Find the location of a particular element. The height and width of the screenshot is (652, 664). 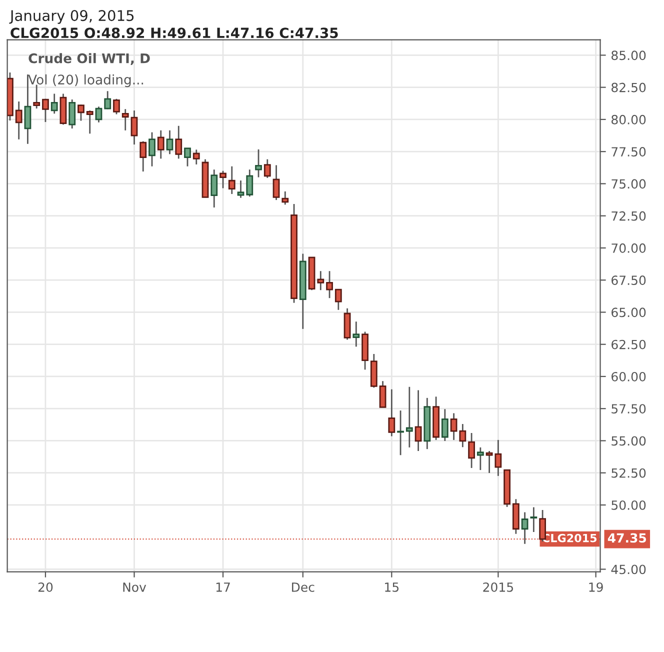

chart-subtitle: CLG2015 O:48.92 H:49.61 L:47.16 C:47.35 is located at coordinates (174, 33).